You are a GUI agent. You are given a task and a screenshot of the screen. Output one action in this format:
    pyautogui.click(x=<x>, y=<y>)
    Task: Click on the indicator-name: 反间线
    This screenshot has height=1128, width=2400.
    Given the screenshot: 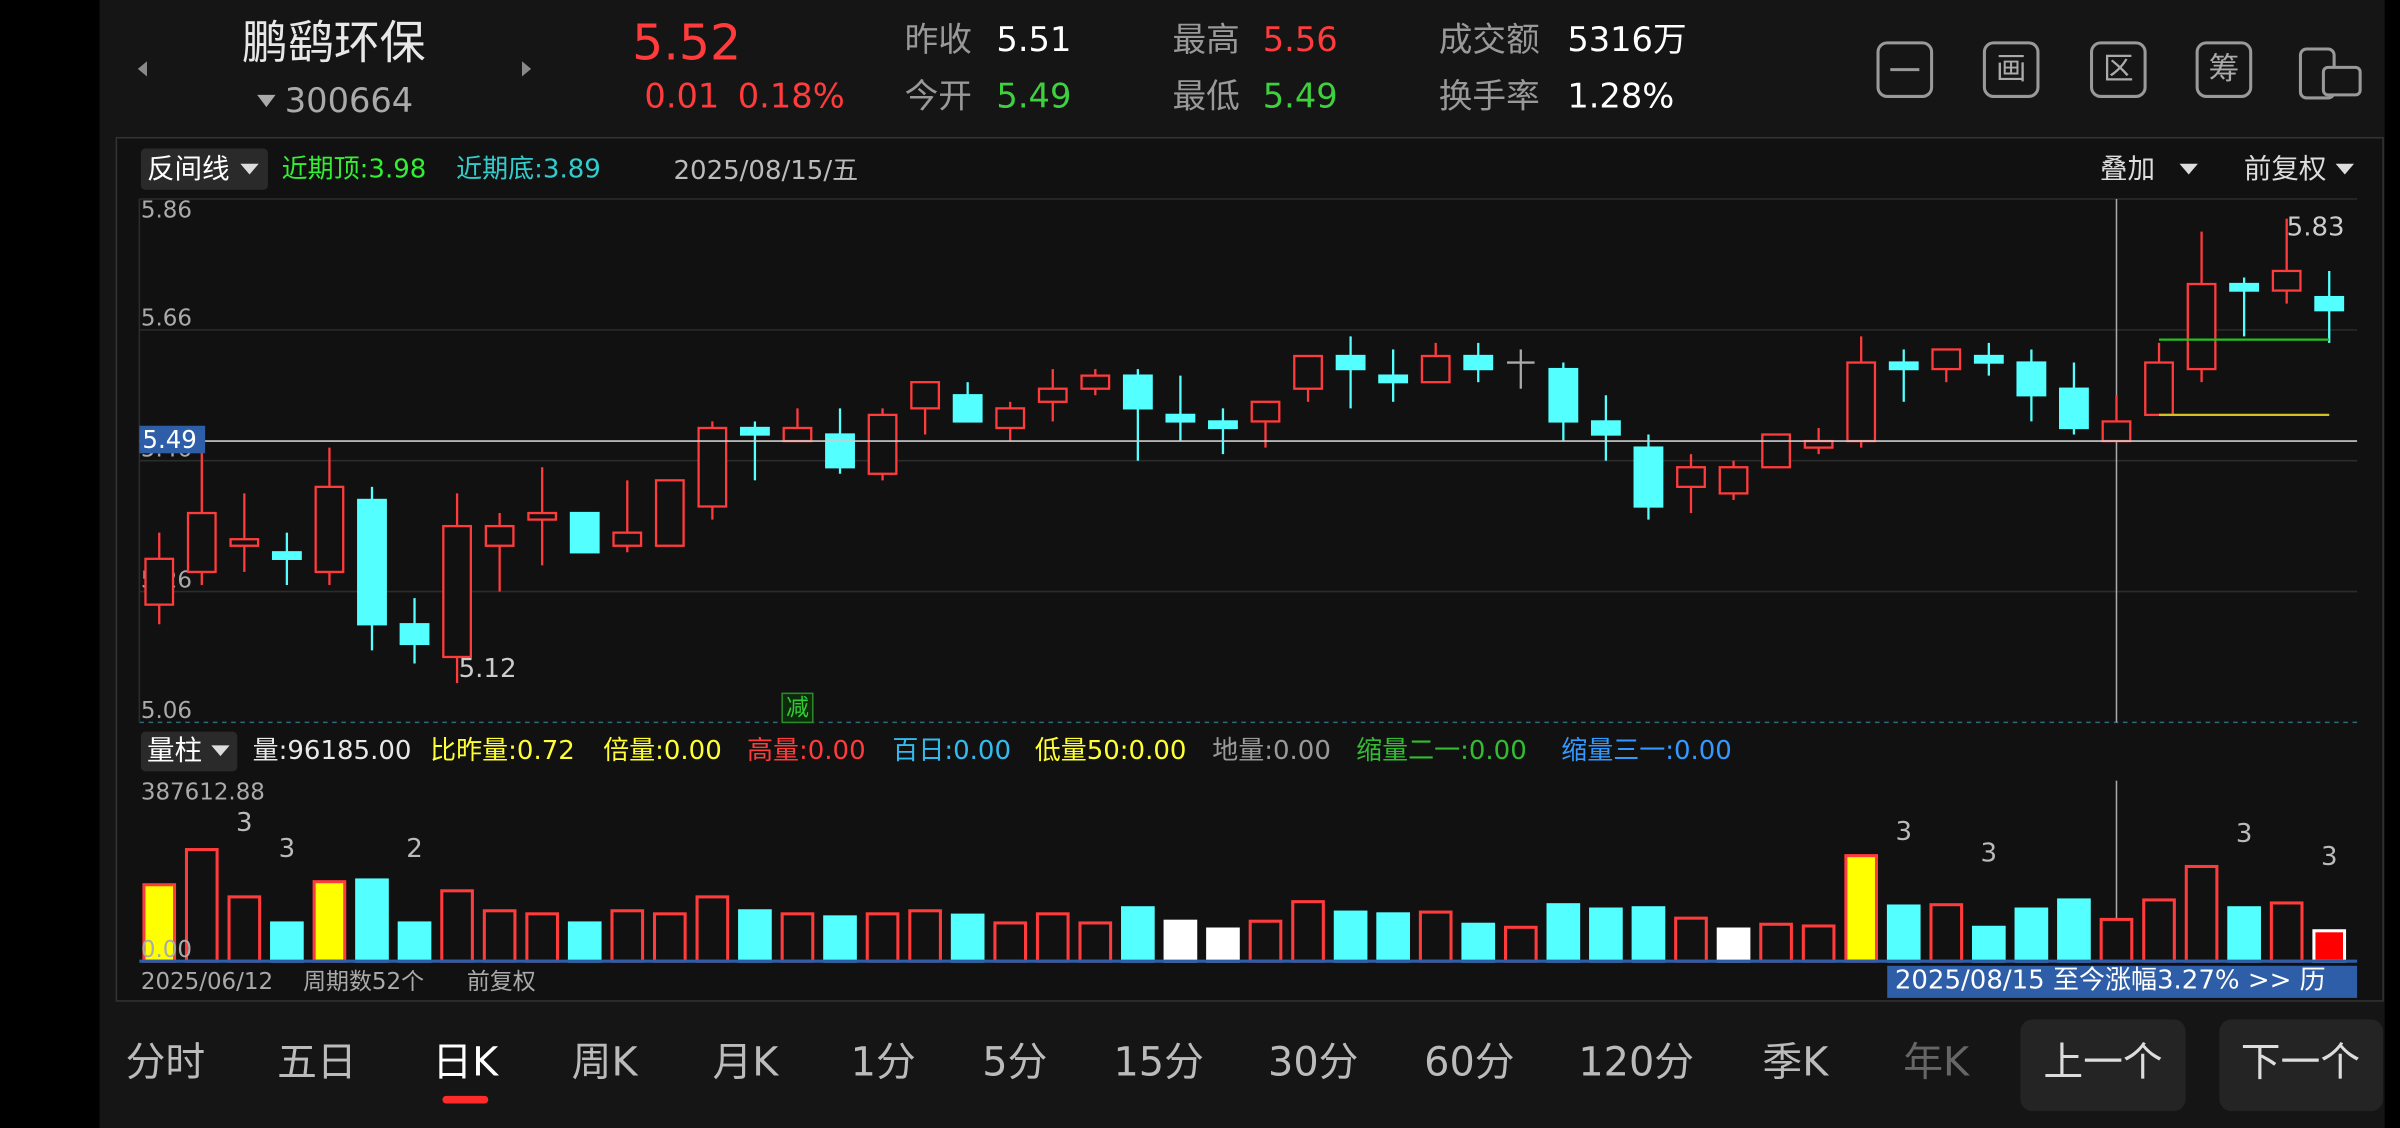 What is the action you would take?
    pyautogui.click(x=188, y=169)
    